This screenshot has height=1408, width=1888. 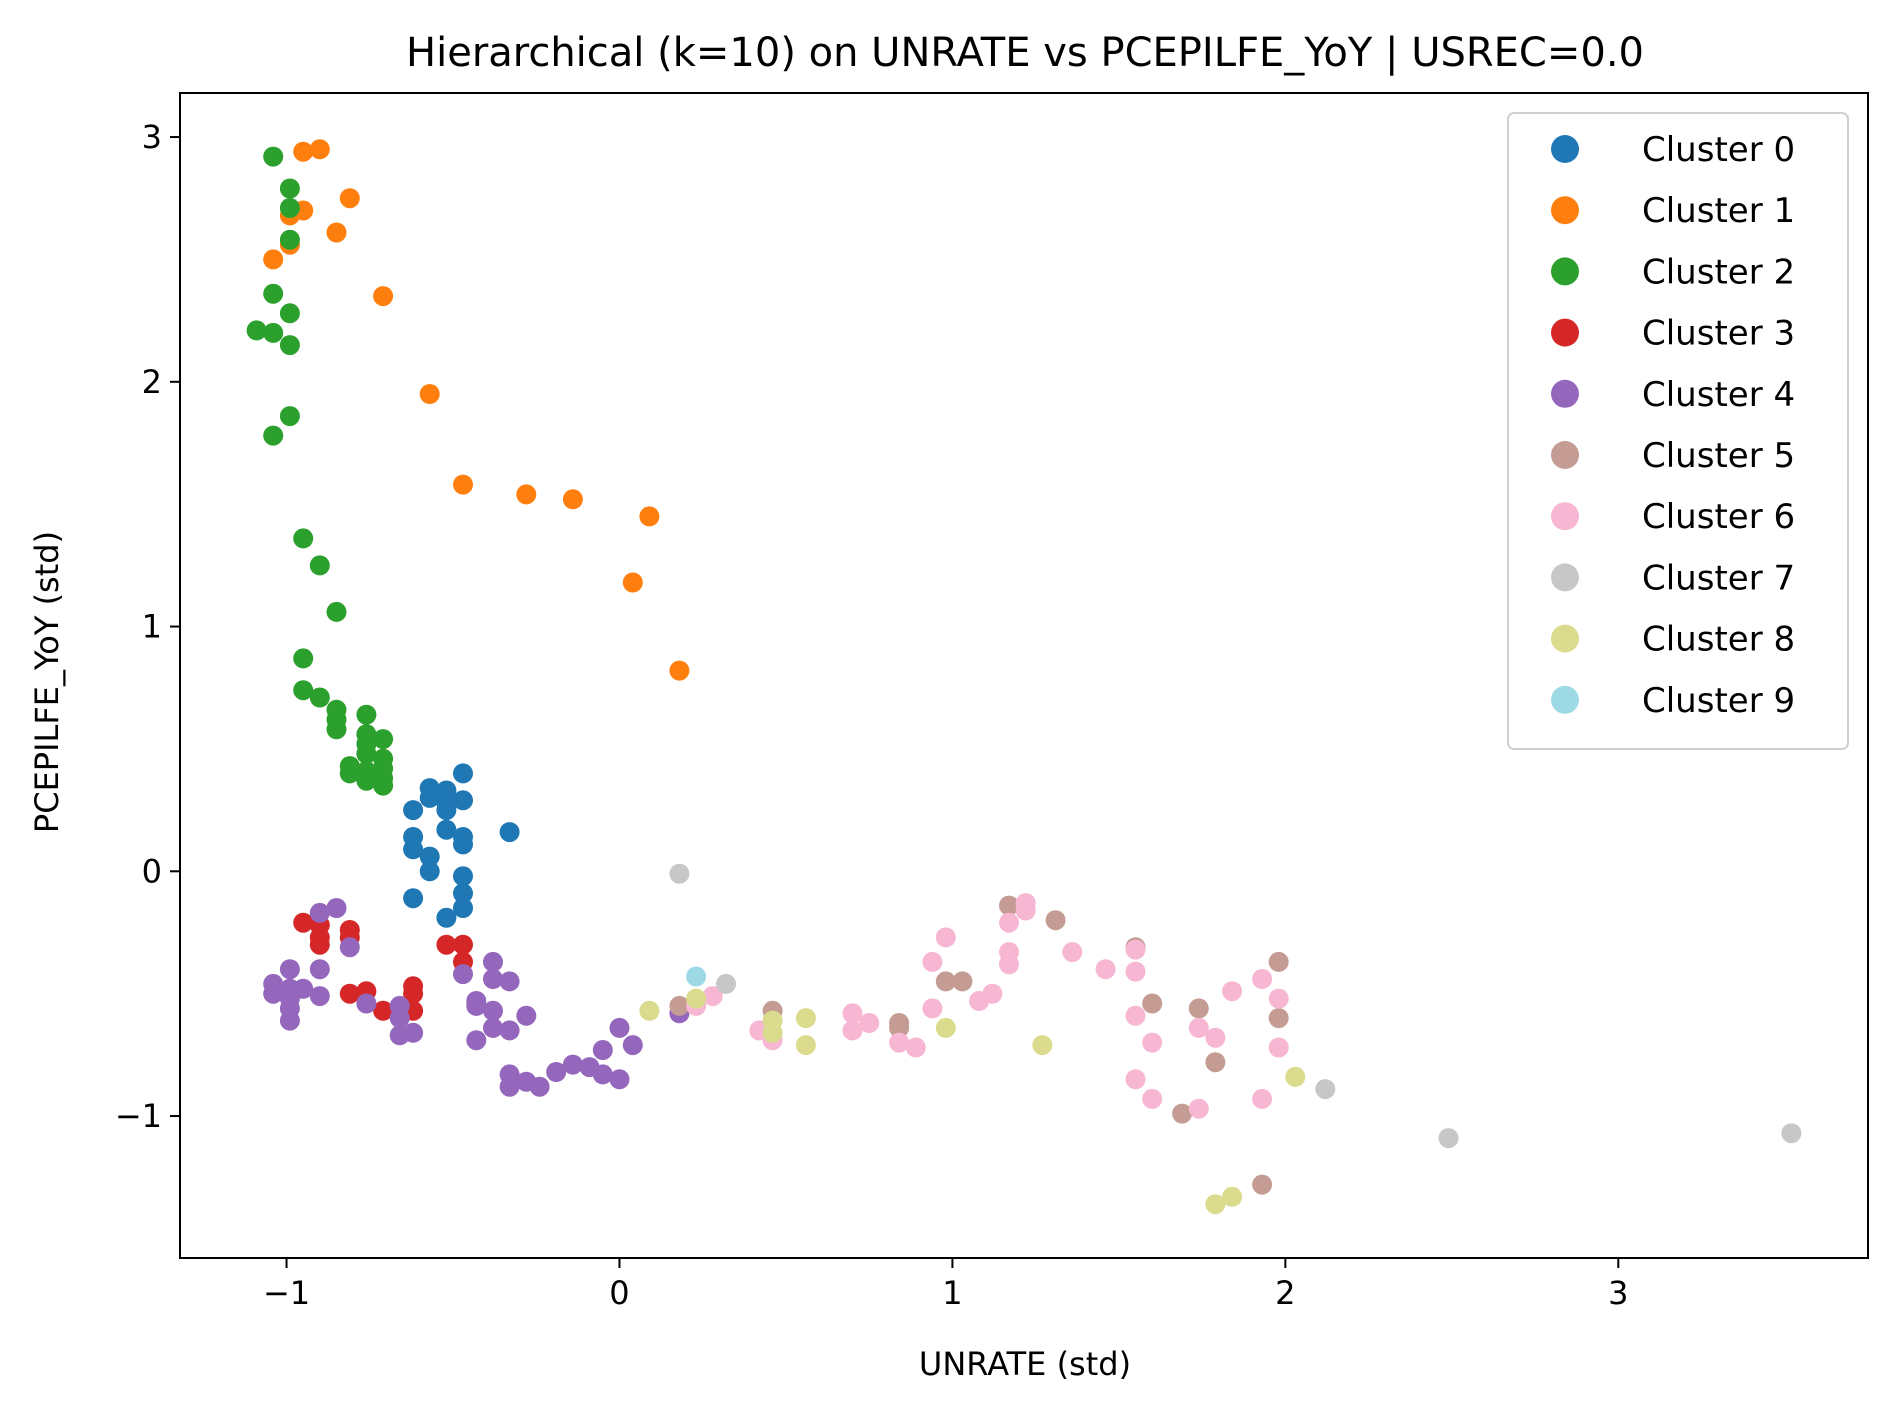 I want to click on legend-label-cluster-8: Cluster 8, so click(x=1718, y=640).